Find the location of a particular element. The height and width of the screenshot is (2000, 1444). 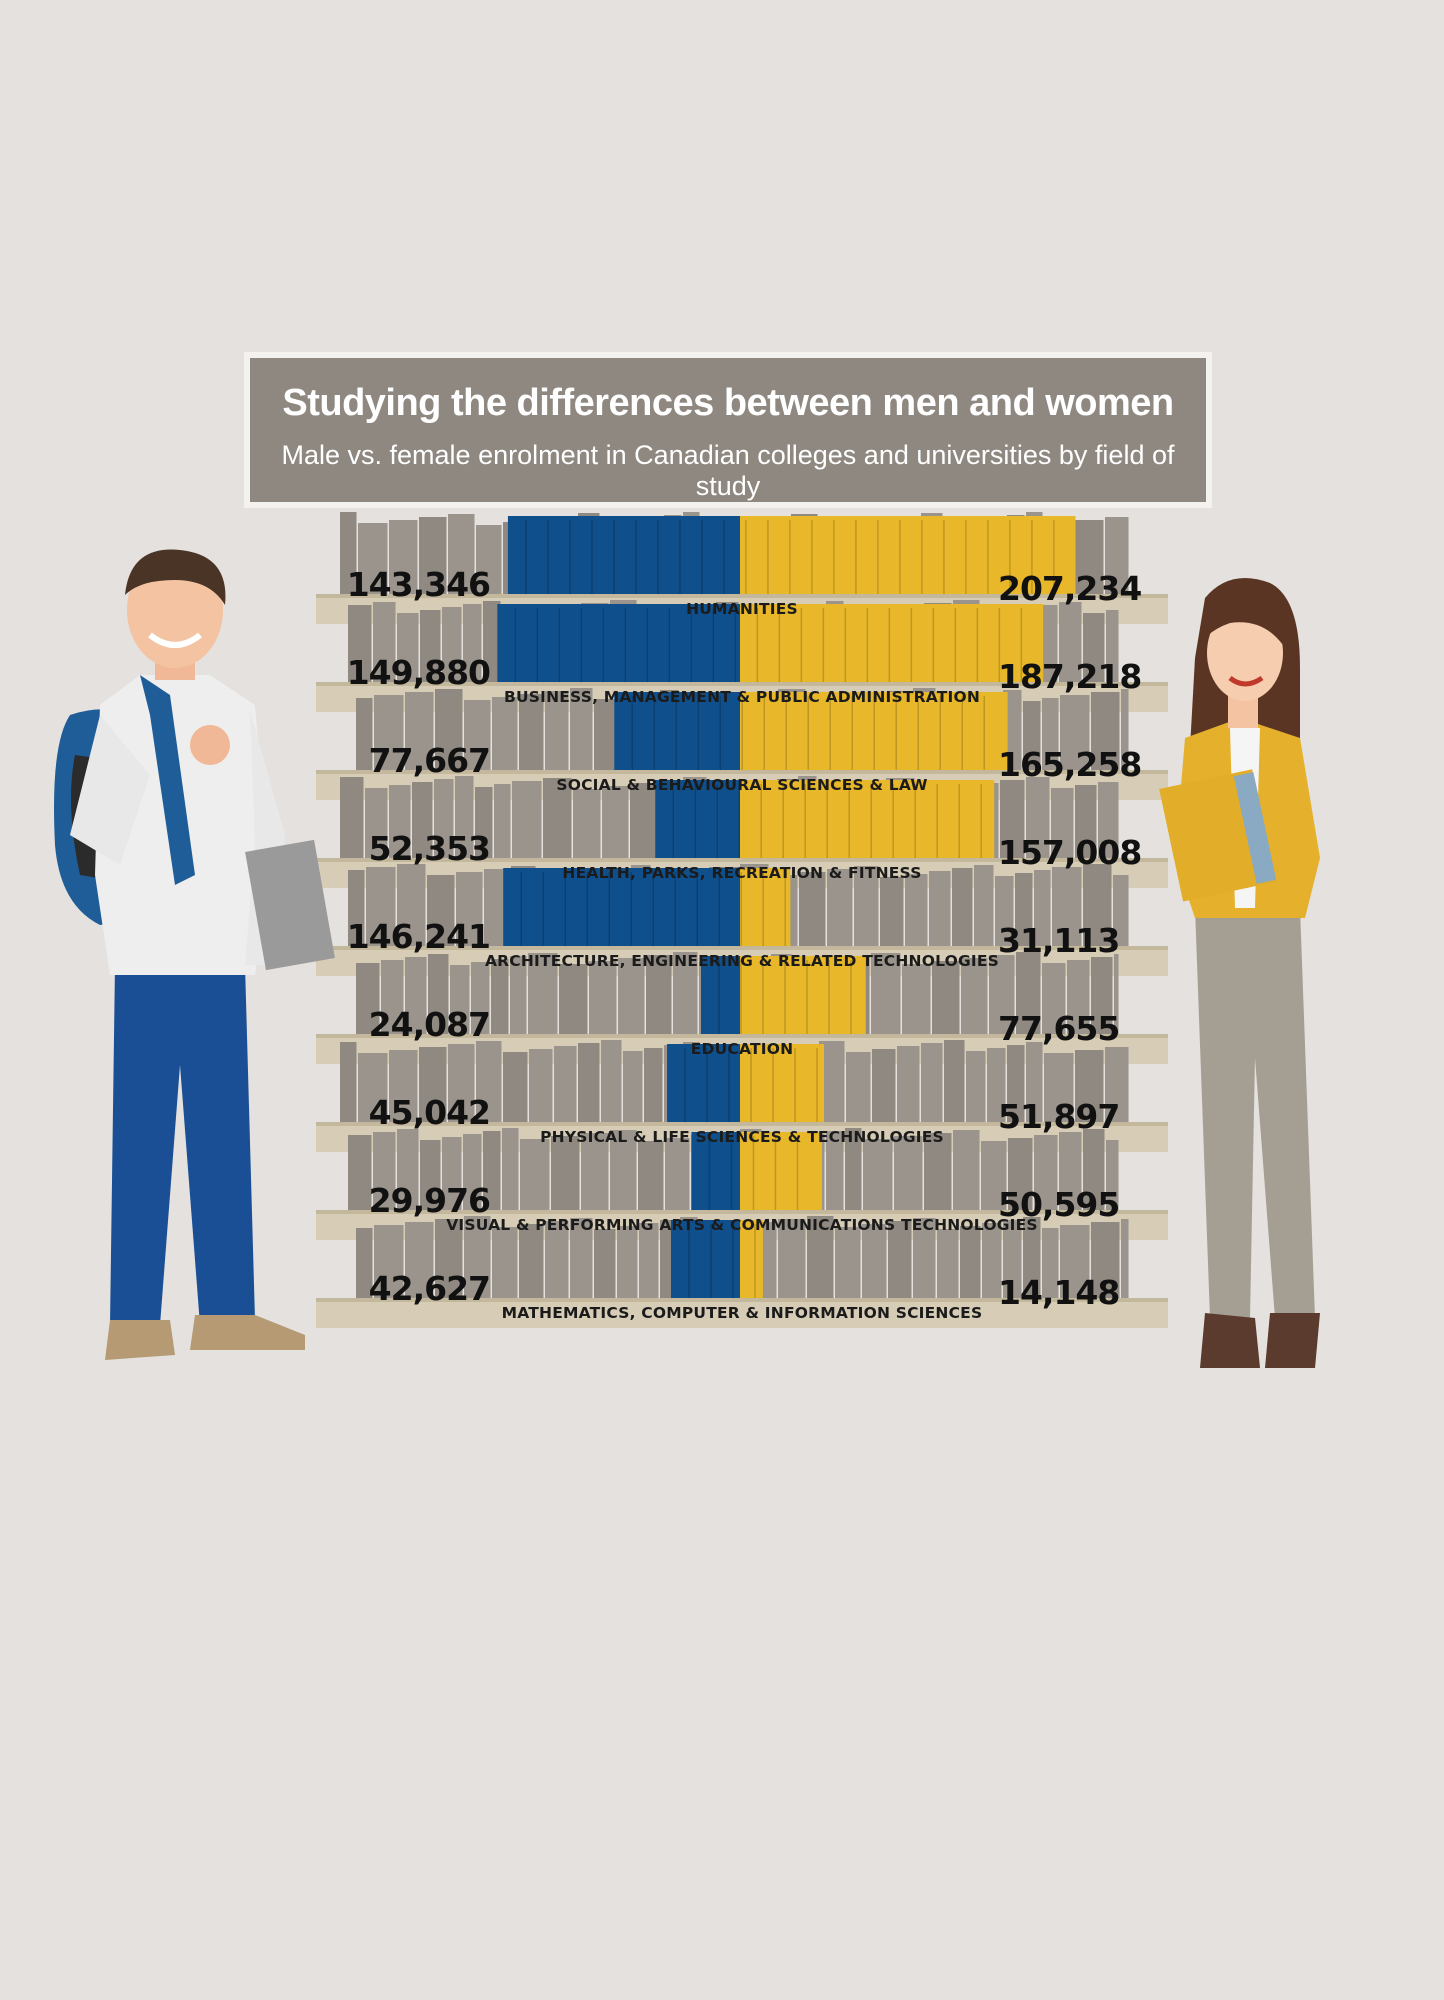

male-value-label: 146,241 is located at coordinates (418, 936).